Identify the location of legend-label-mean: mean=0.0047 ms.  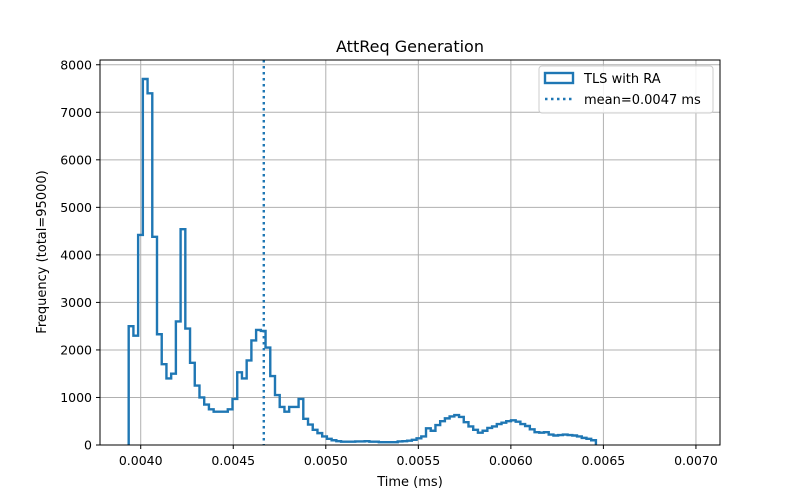
(642, 100).